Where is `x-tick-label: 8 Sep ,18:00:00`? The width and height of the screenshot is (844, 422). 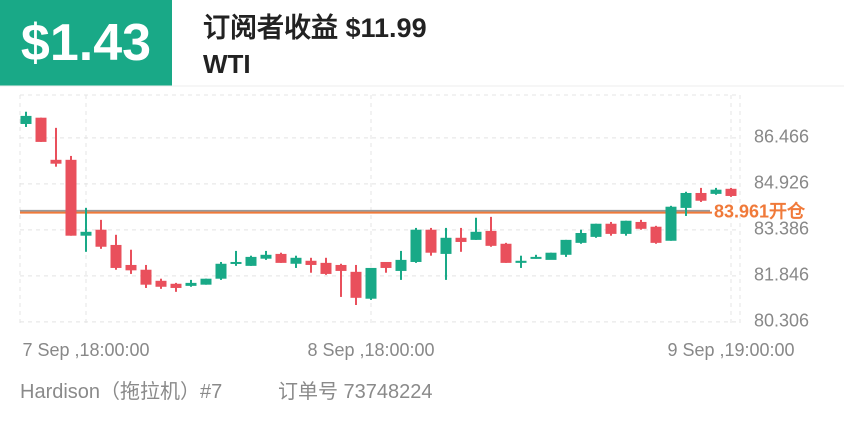
x-tick-label: 8 Sep ,18:00:00 is located at coordinates (370, 350).